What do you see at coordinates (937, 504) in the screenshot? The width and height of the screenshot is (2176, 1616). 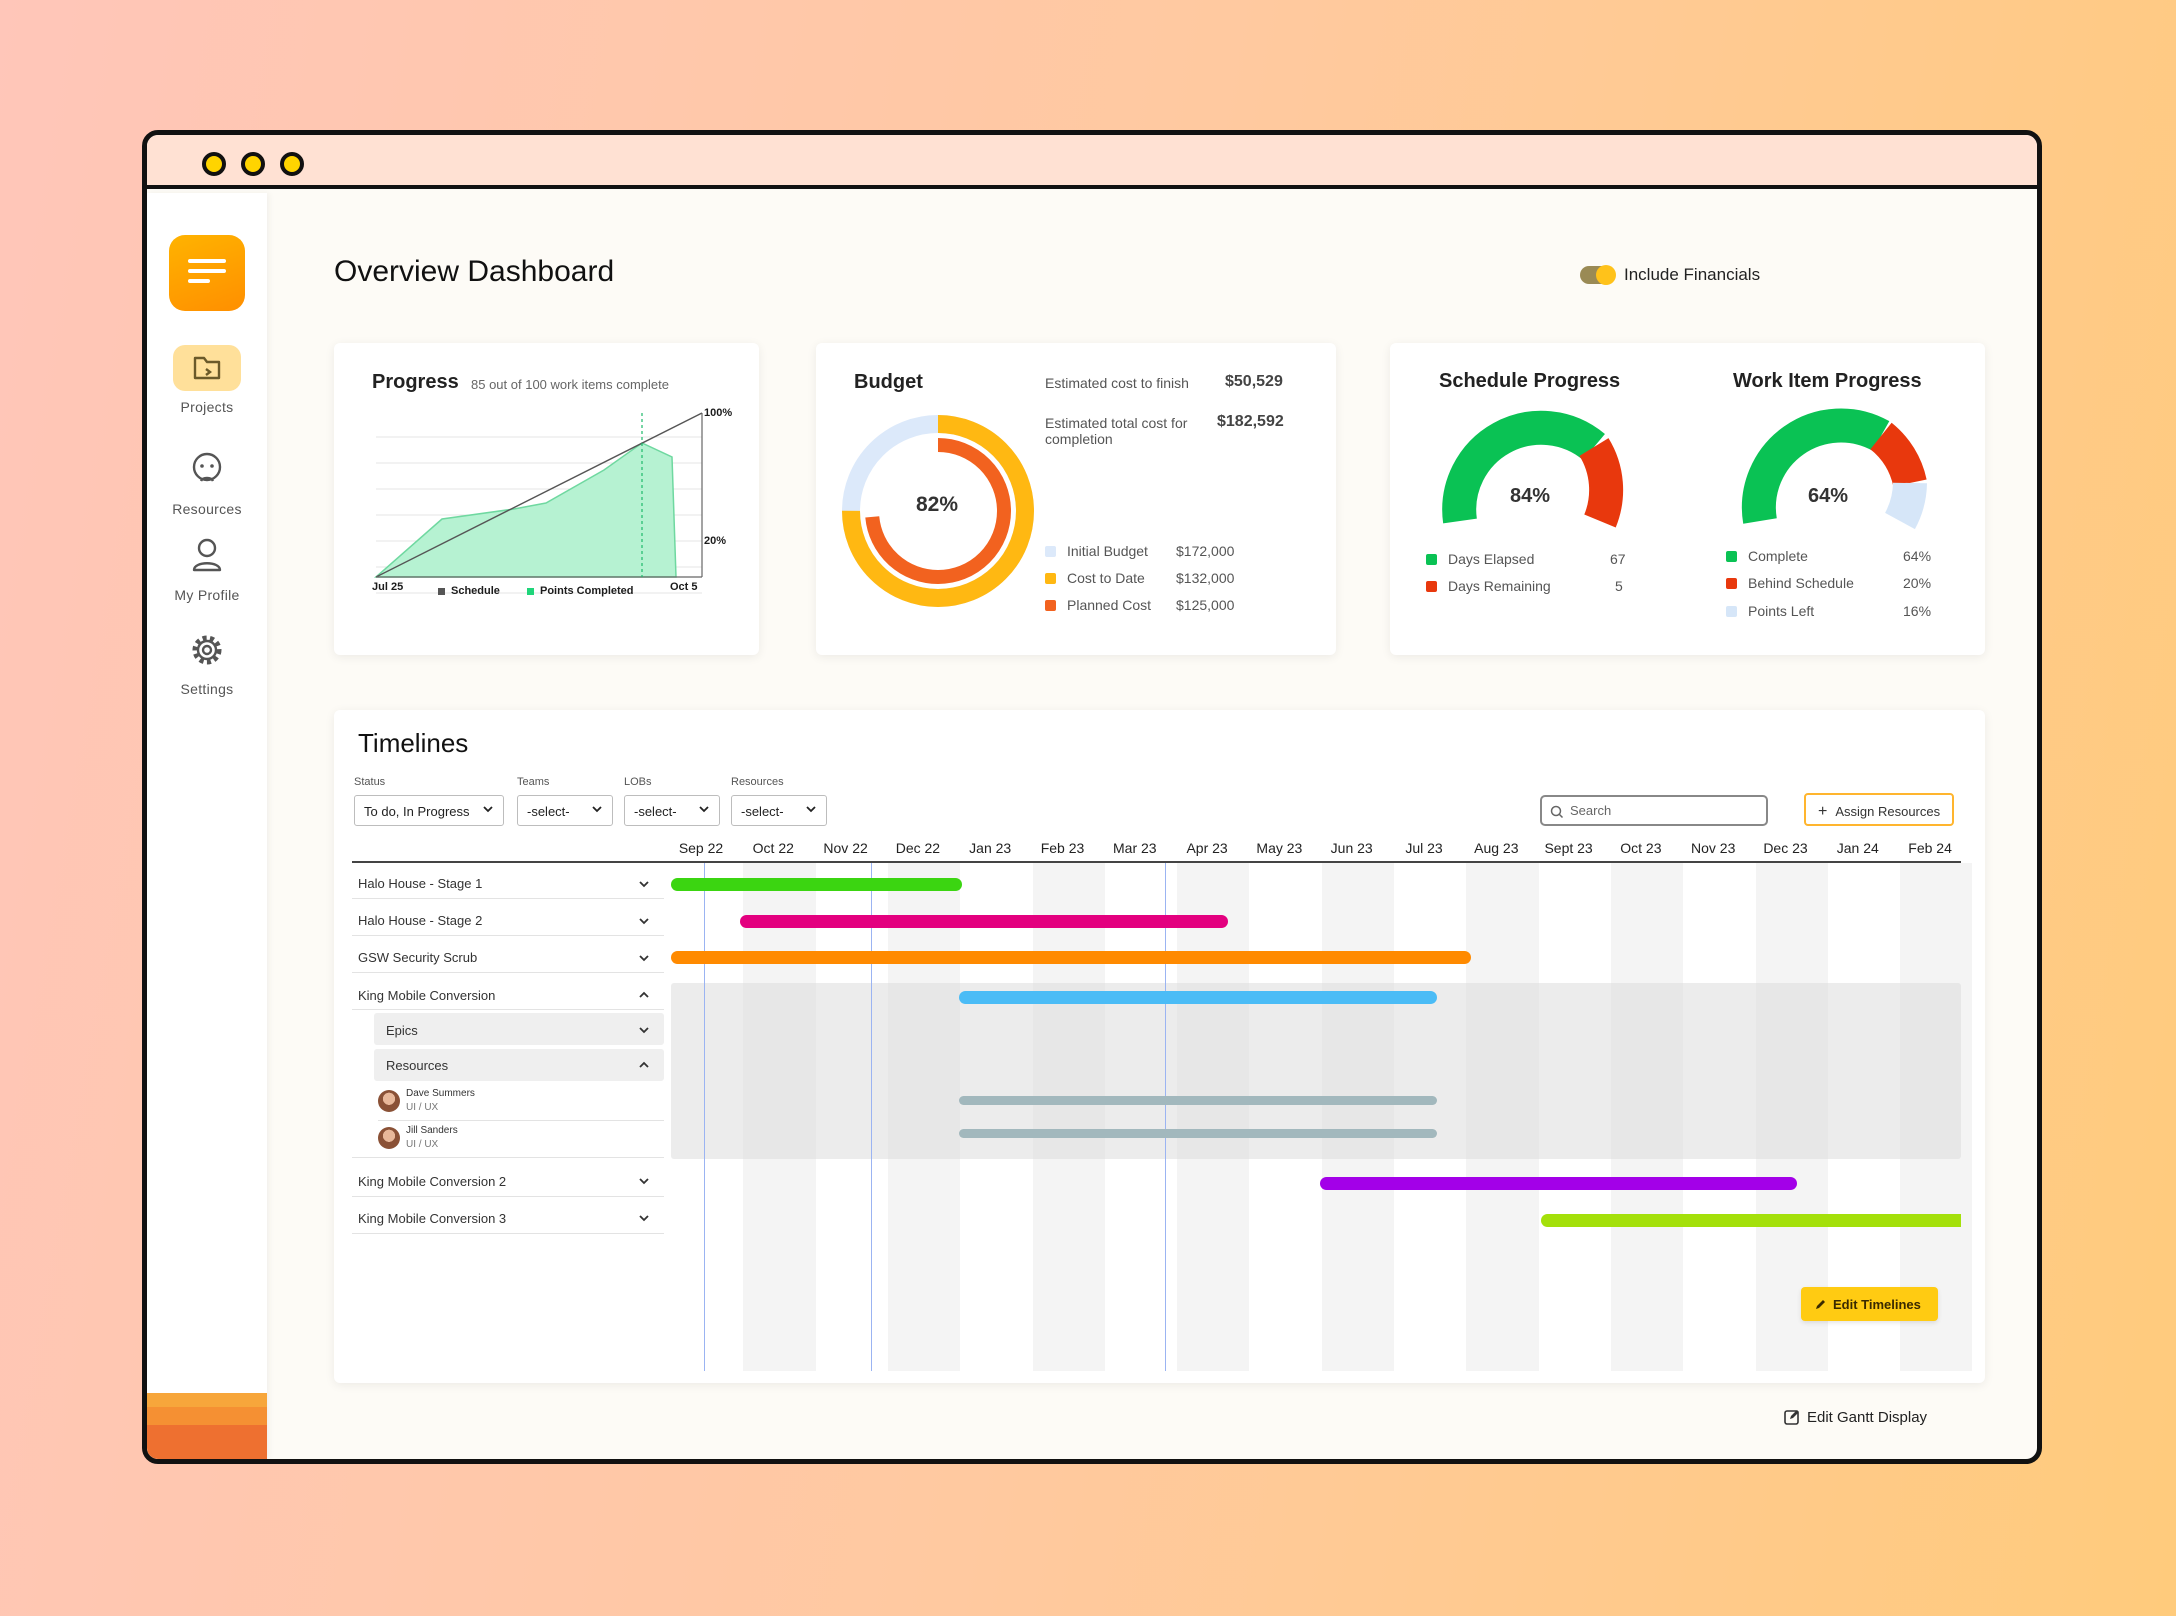 I see `budget-center-value: 82%` at bounding box center [937, 504].